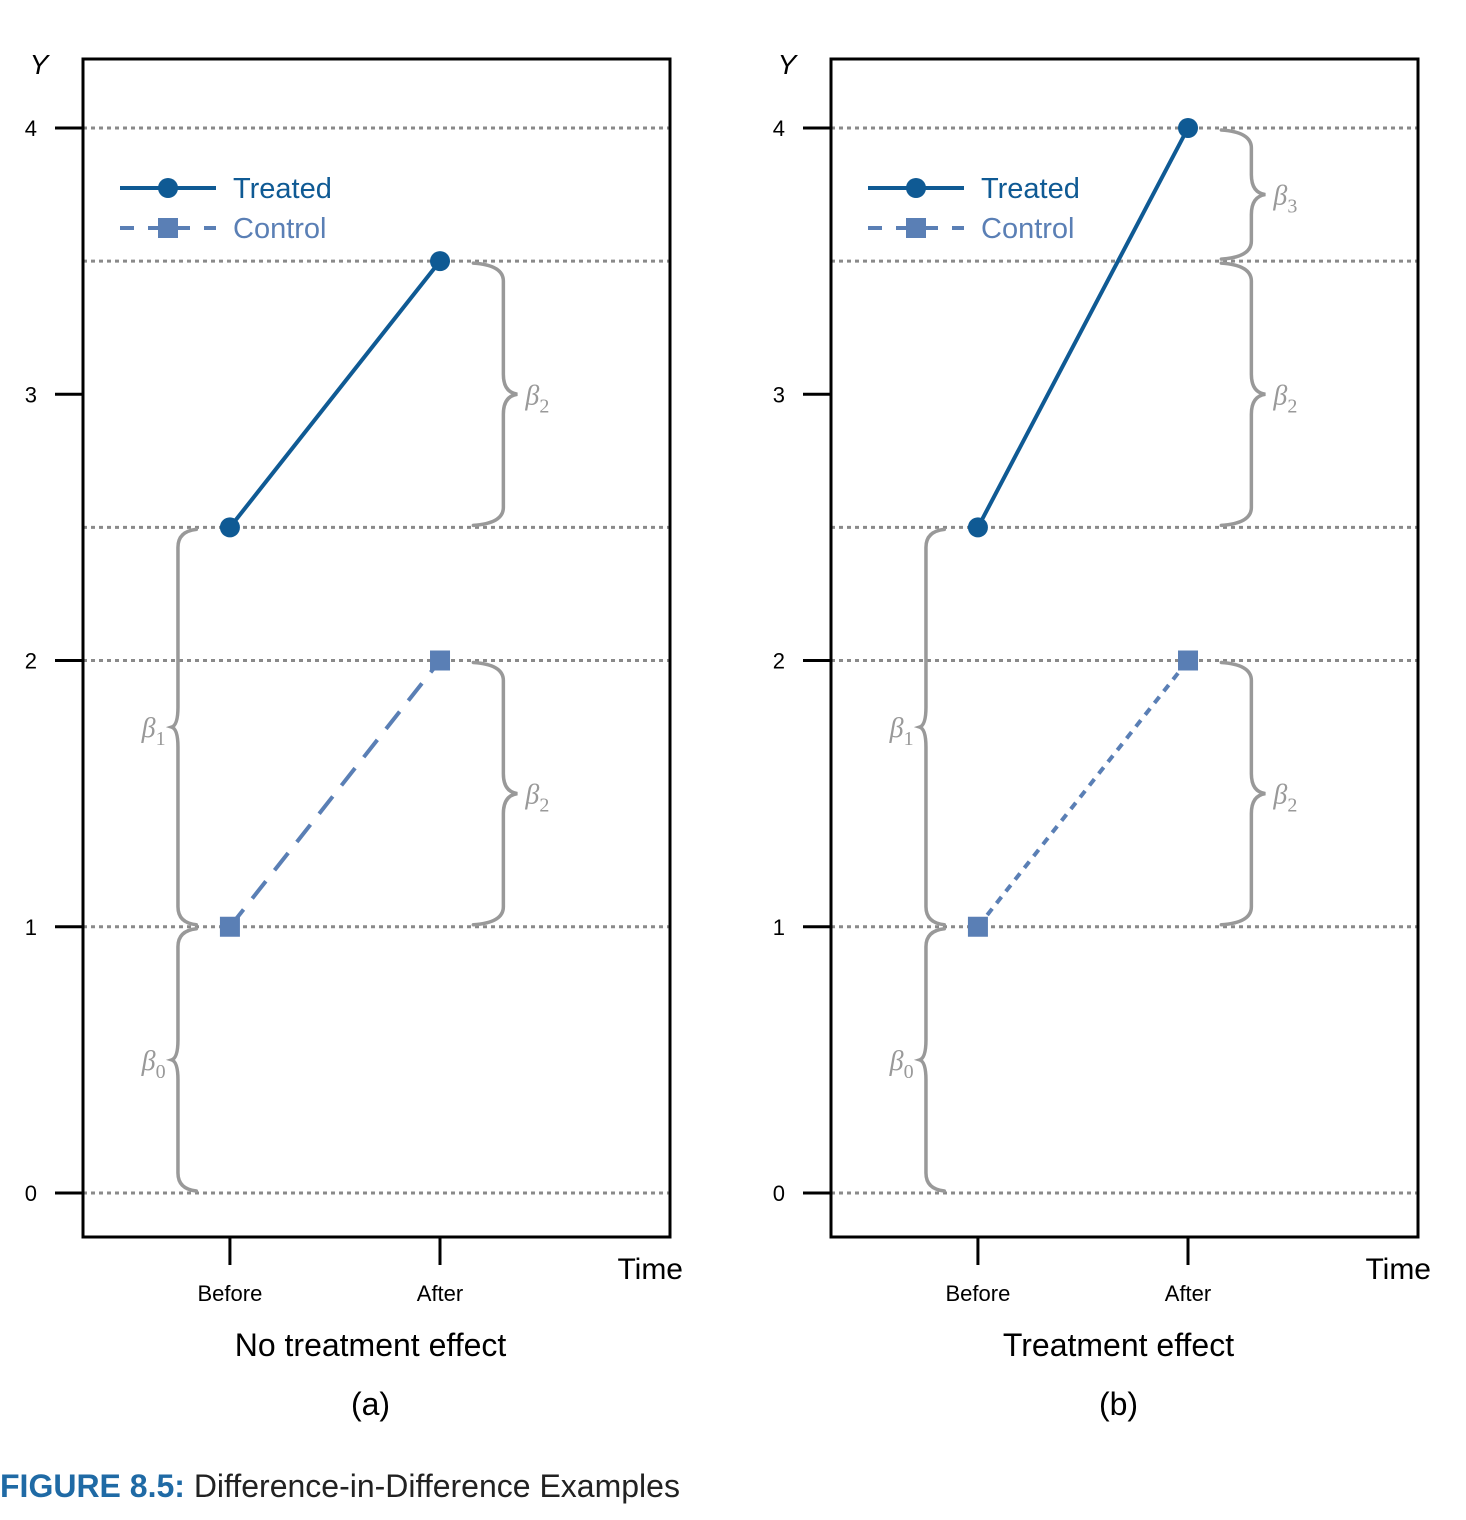 Image resolution: width=1466 pixels, height=1520 pixels. What do you see at coordinates (1118, 1345) in the screenshot?
I see `panel-subtitle: Treatment effect` at bounding box center [1118, 1345].